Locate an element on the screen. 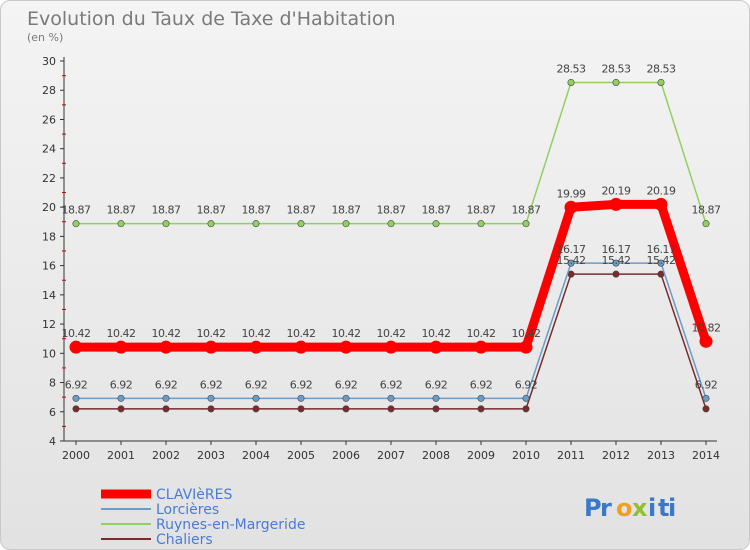 The image size is (750, 550). proxiti-logo: Pr o x i ti is located at coordinates (630, 508).